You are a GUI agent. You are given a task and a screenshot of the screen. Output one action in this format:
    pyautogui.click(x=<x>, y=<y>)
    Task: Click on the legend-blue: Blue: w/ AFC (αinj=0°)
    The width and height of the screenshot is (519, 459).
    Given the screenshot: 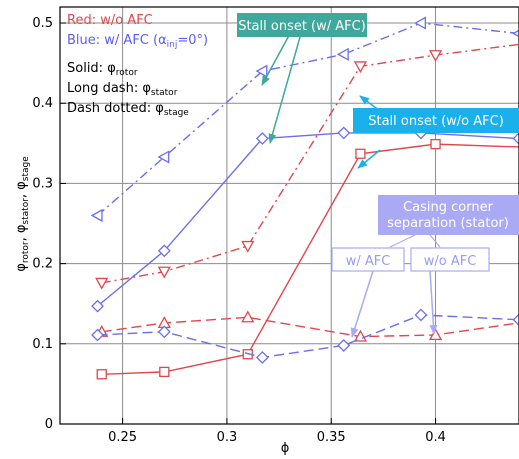 What is the action you would take?
    pyautogui.click(x=137, y=41)
    